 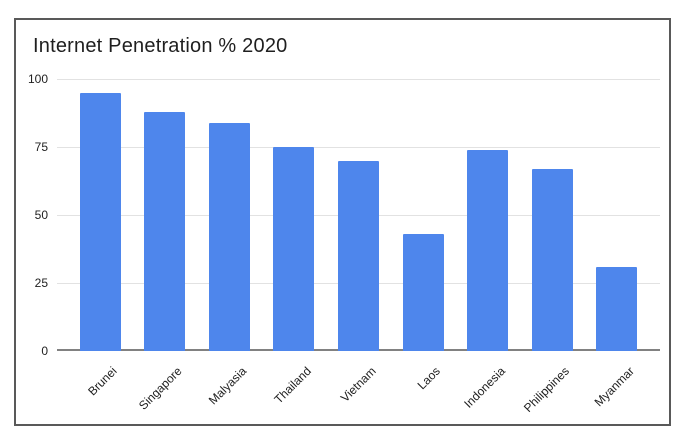 I want to click on x-label-text: Singapore, so click(x=160, y=388).